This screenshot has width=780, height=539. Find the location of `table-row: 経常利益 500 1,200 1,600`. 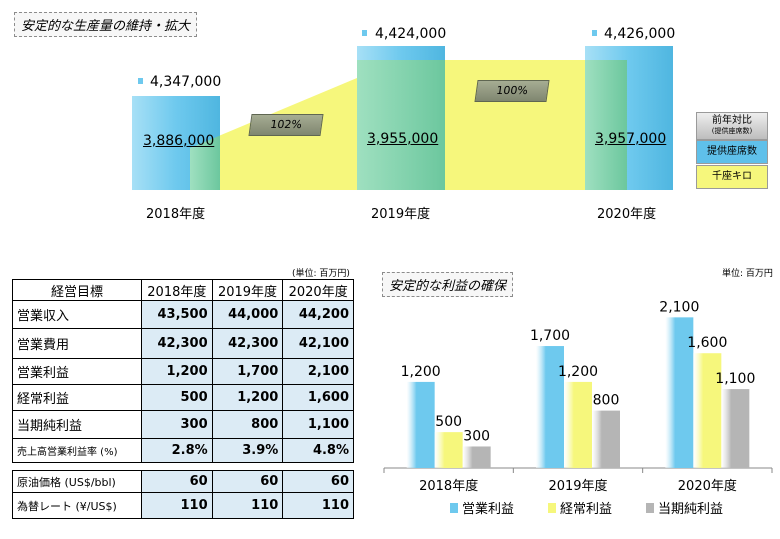

table-row: 経常利益 500 1,200 1,600 is located at coordinates (183, 397).